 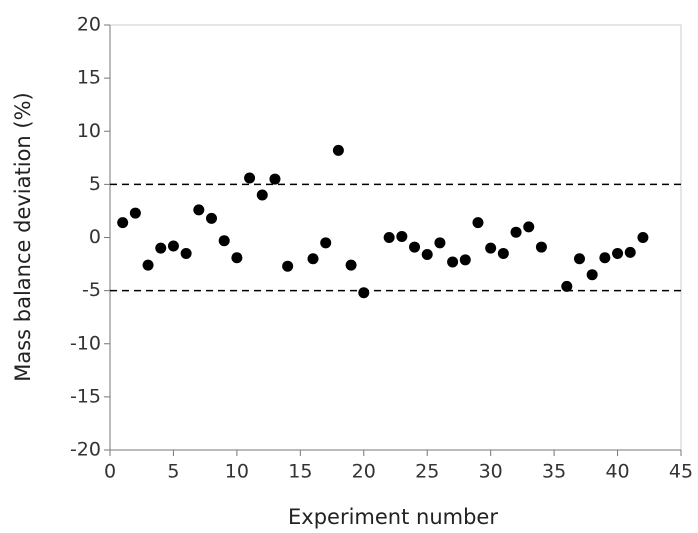 I want to click on x-tick-label: 5, so click(x=173, y=472).